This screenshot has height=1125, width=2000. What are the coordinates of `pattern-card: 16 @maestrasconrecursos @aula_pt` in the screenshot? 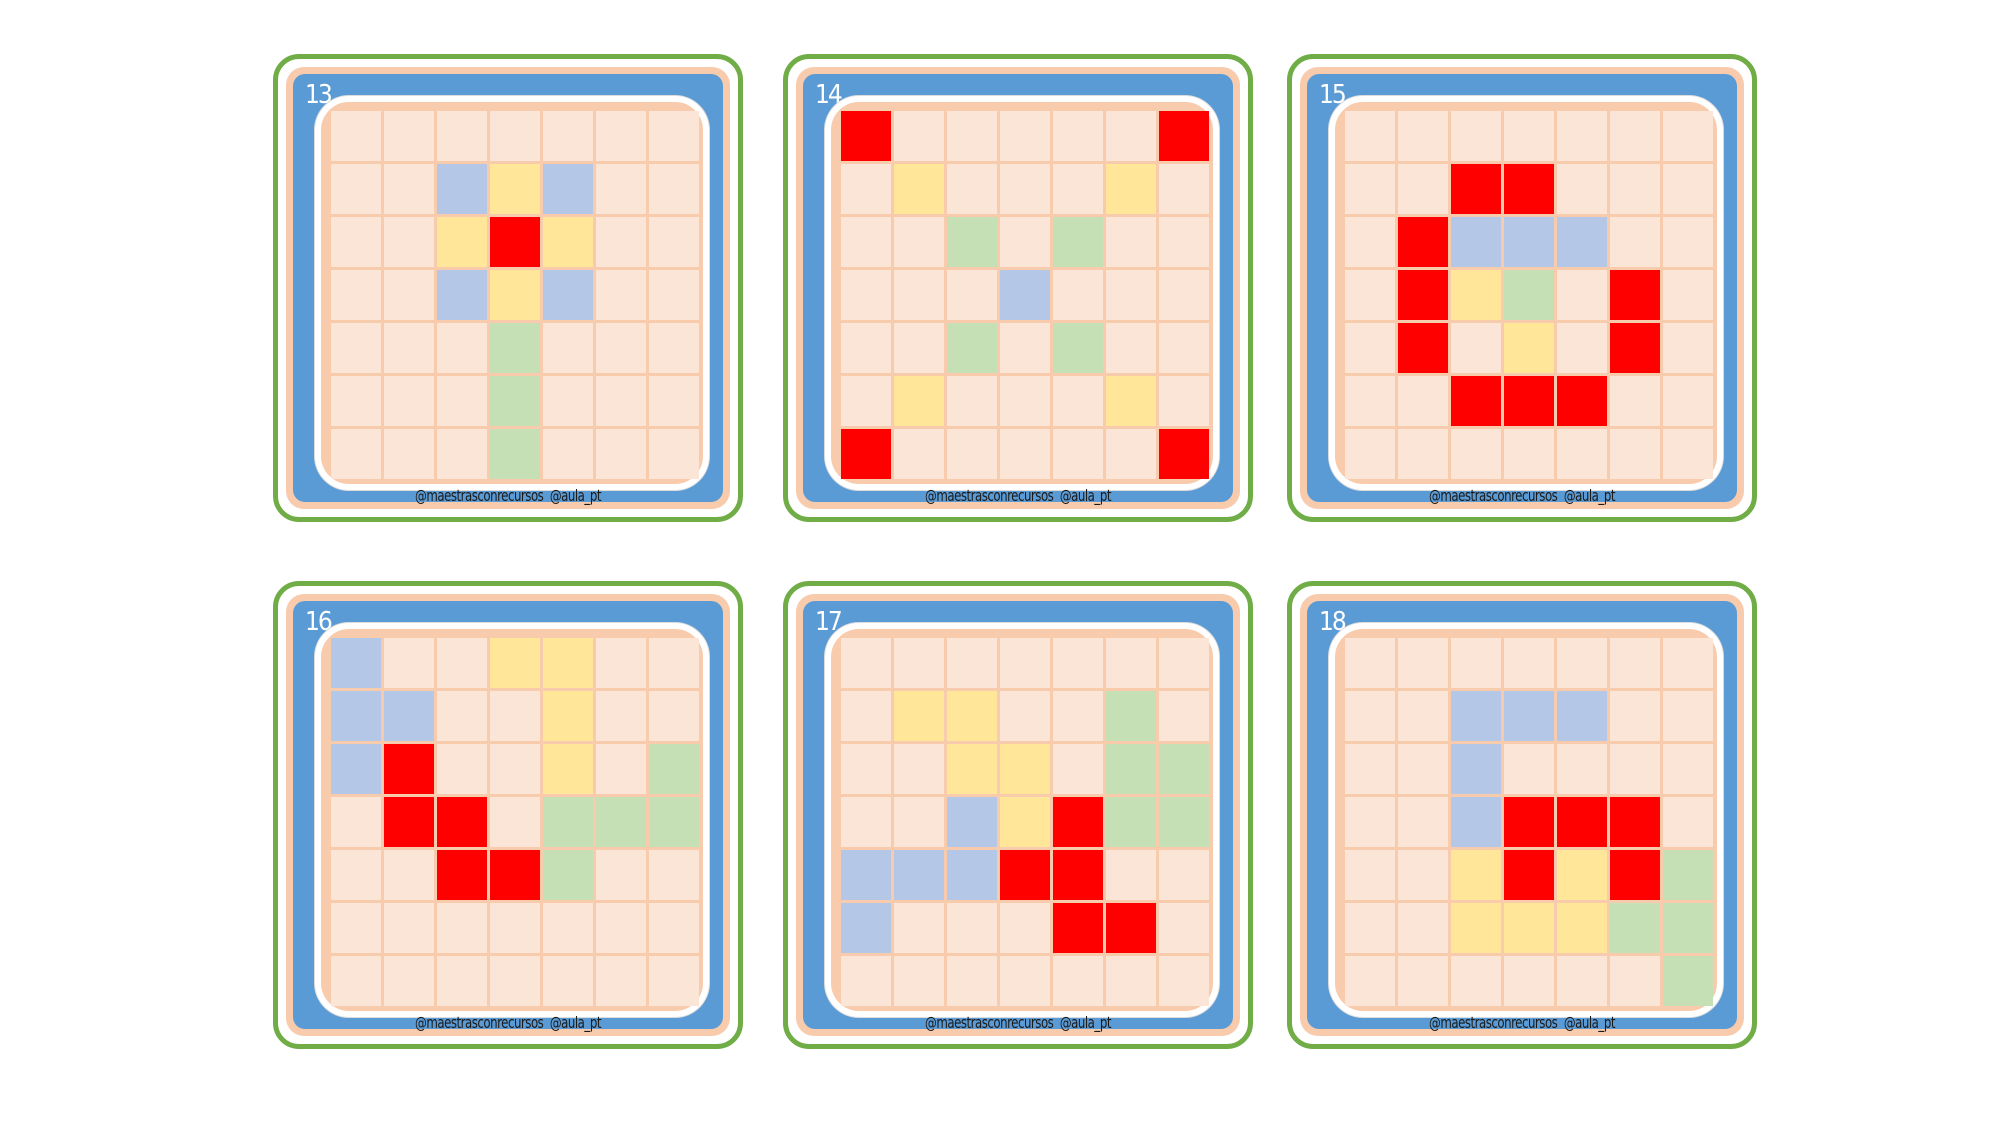 It's located at (508, 815).